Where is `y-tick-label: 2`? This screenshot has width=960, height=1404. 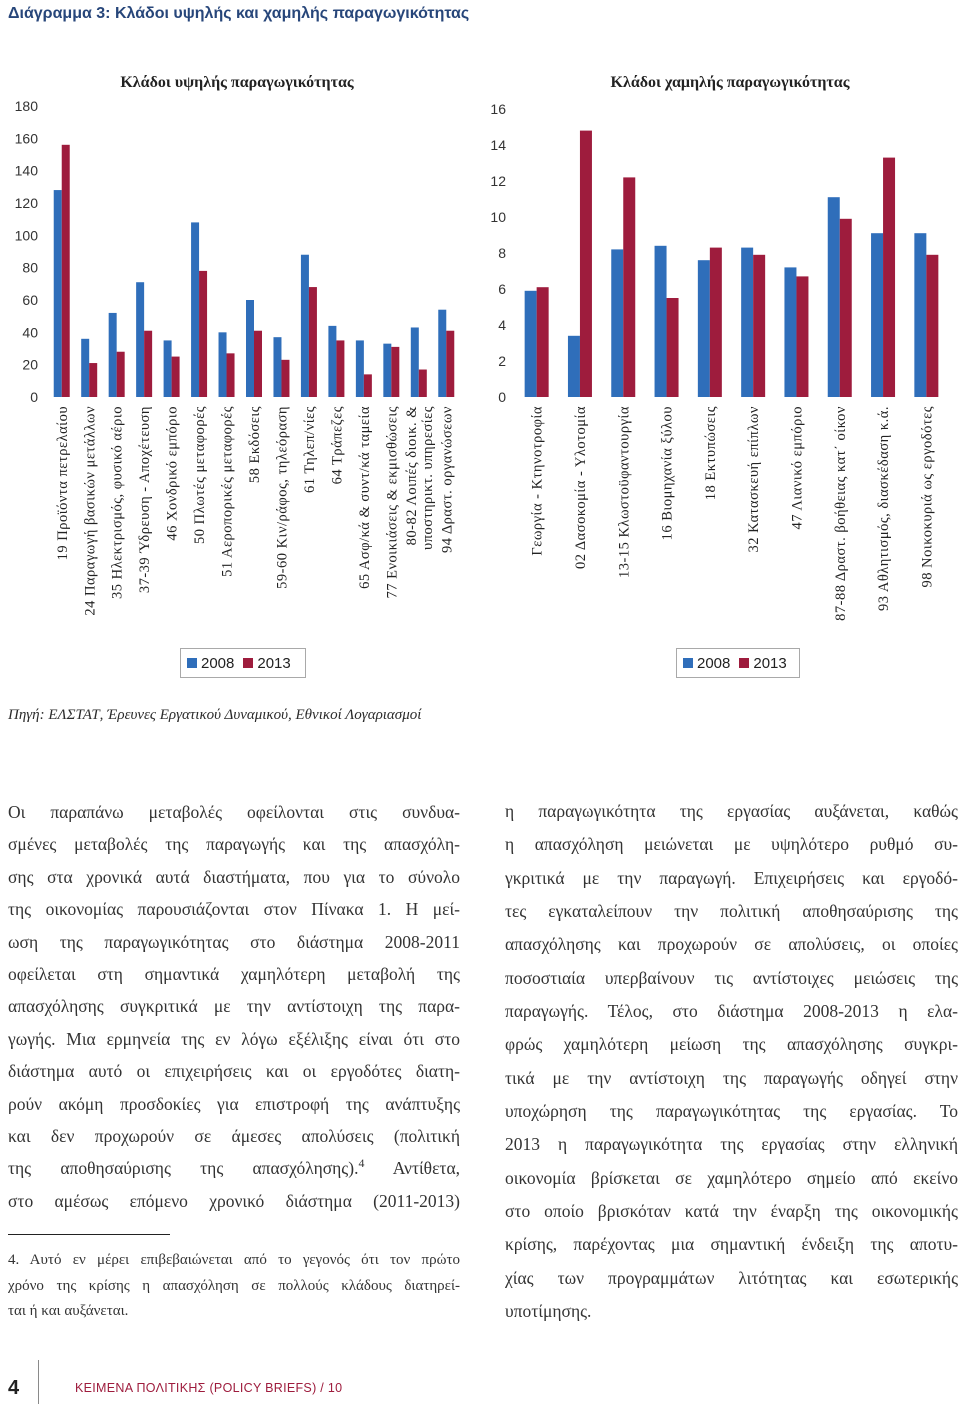 y-tick-label: 2 is located at coordinates (502, 361).